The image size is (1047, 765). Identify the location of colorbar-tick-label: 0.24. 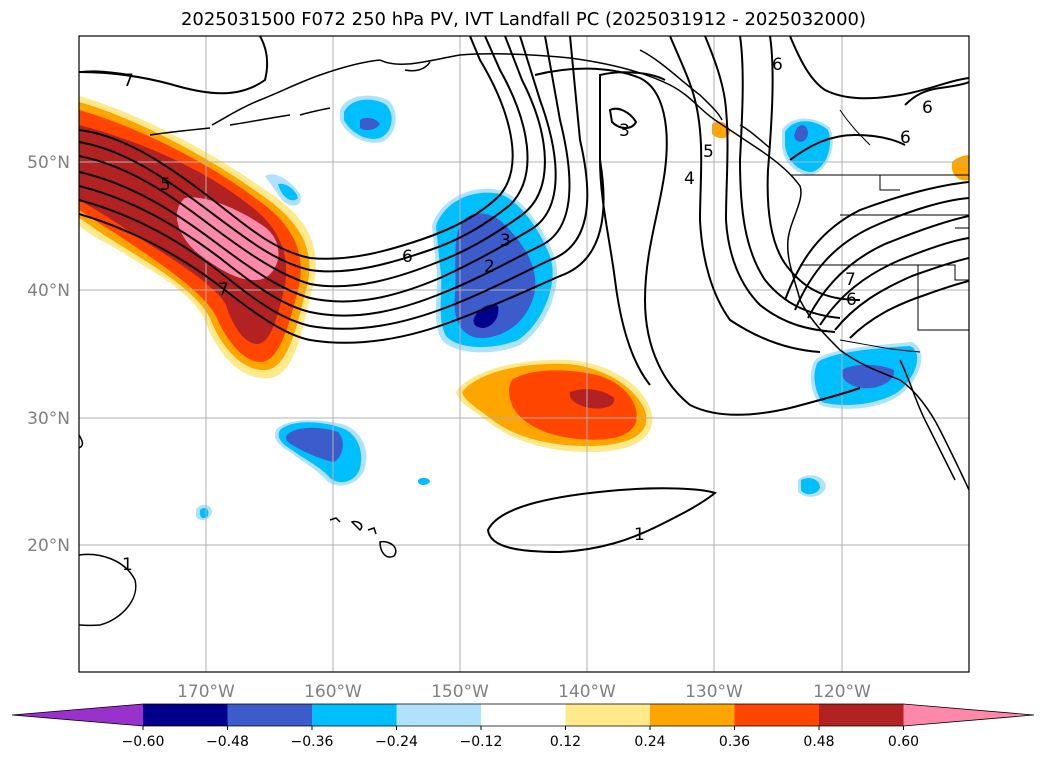
(649, 742).